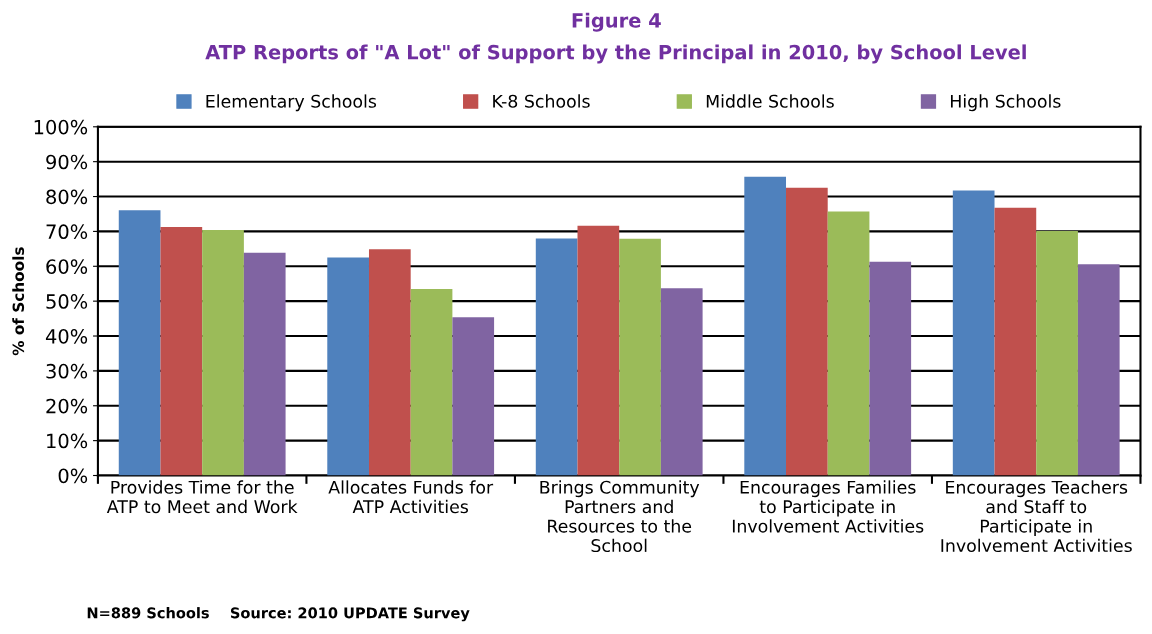 The height and width of the screenshot is (634, 1152). What do you see at coordinates (67, 371) in the screenshot?
I see `y-tick-label: 30%` at bounding box center [67, 371].